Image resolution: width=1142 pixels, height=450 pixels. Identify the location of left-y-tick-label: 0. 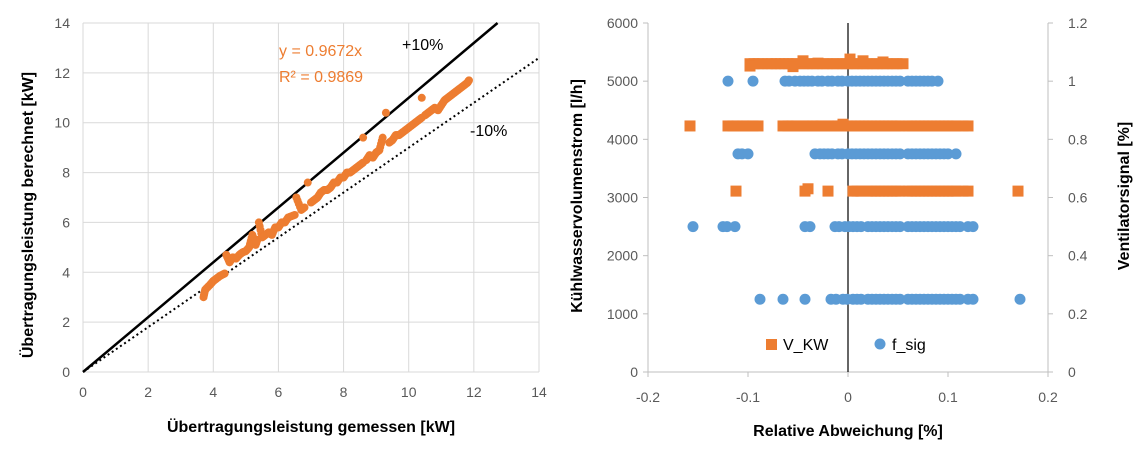
(66, 372).